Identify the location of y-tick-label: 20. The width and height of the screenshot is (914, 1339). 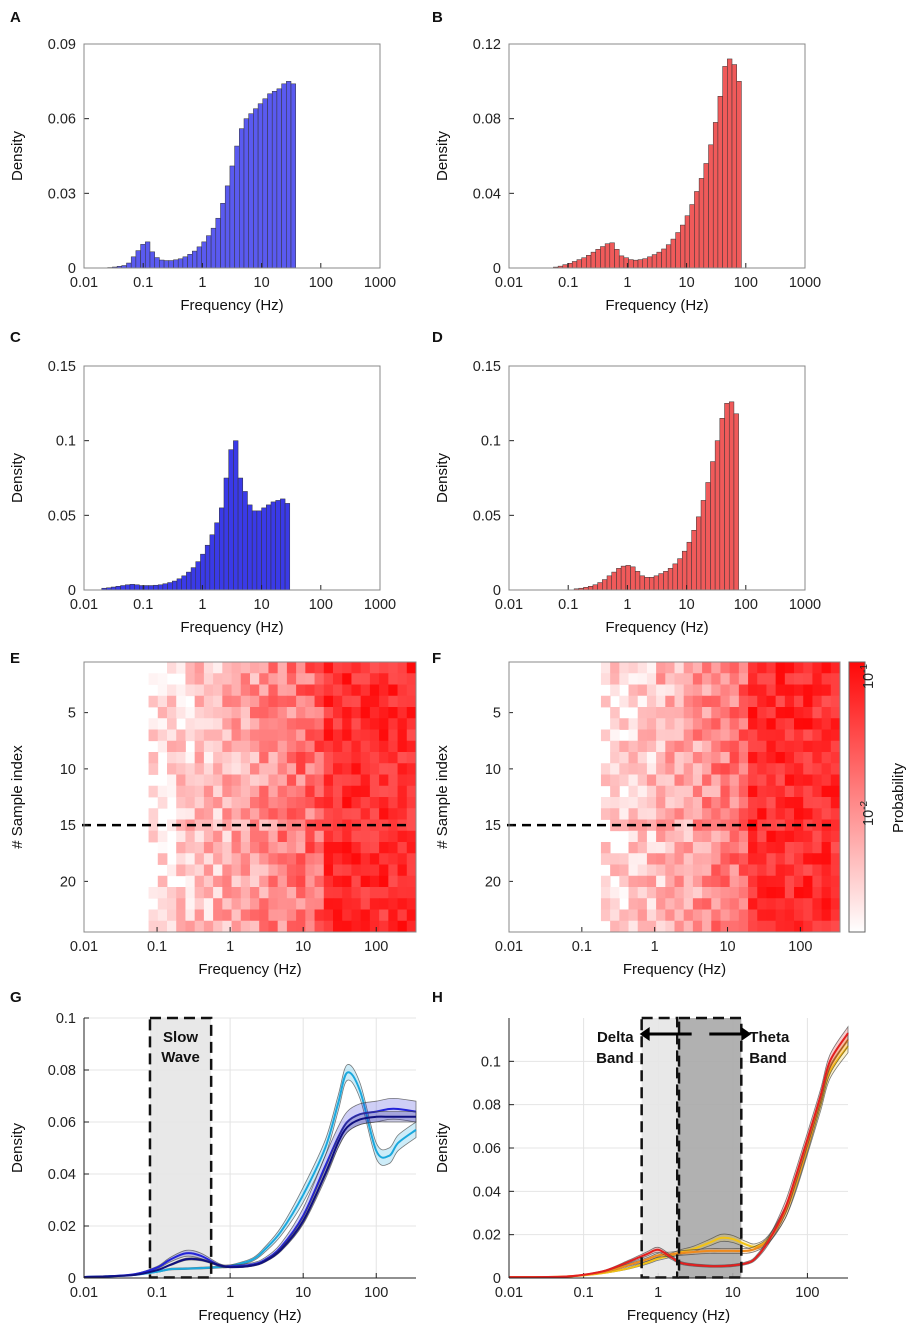
(493, 882).